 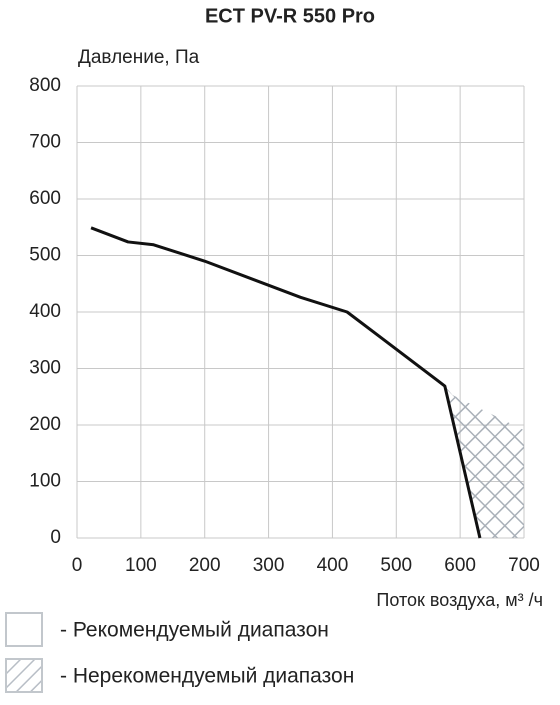 What do you see at coordinates (55, 537) in the screenshot?
I see `y-tick-label: 0` at bounding box center [55, 537].